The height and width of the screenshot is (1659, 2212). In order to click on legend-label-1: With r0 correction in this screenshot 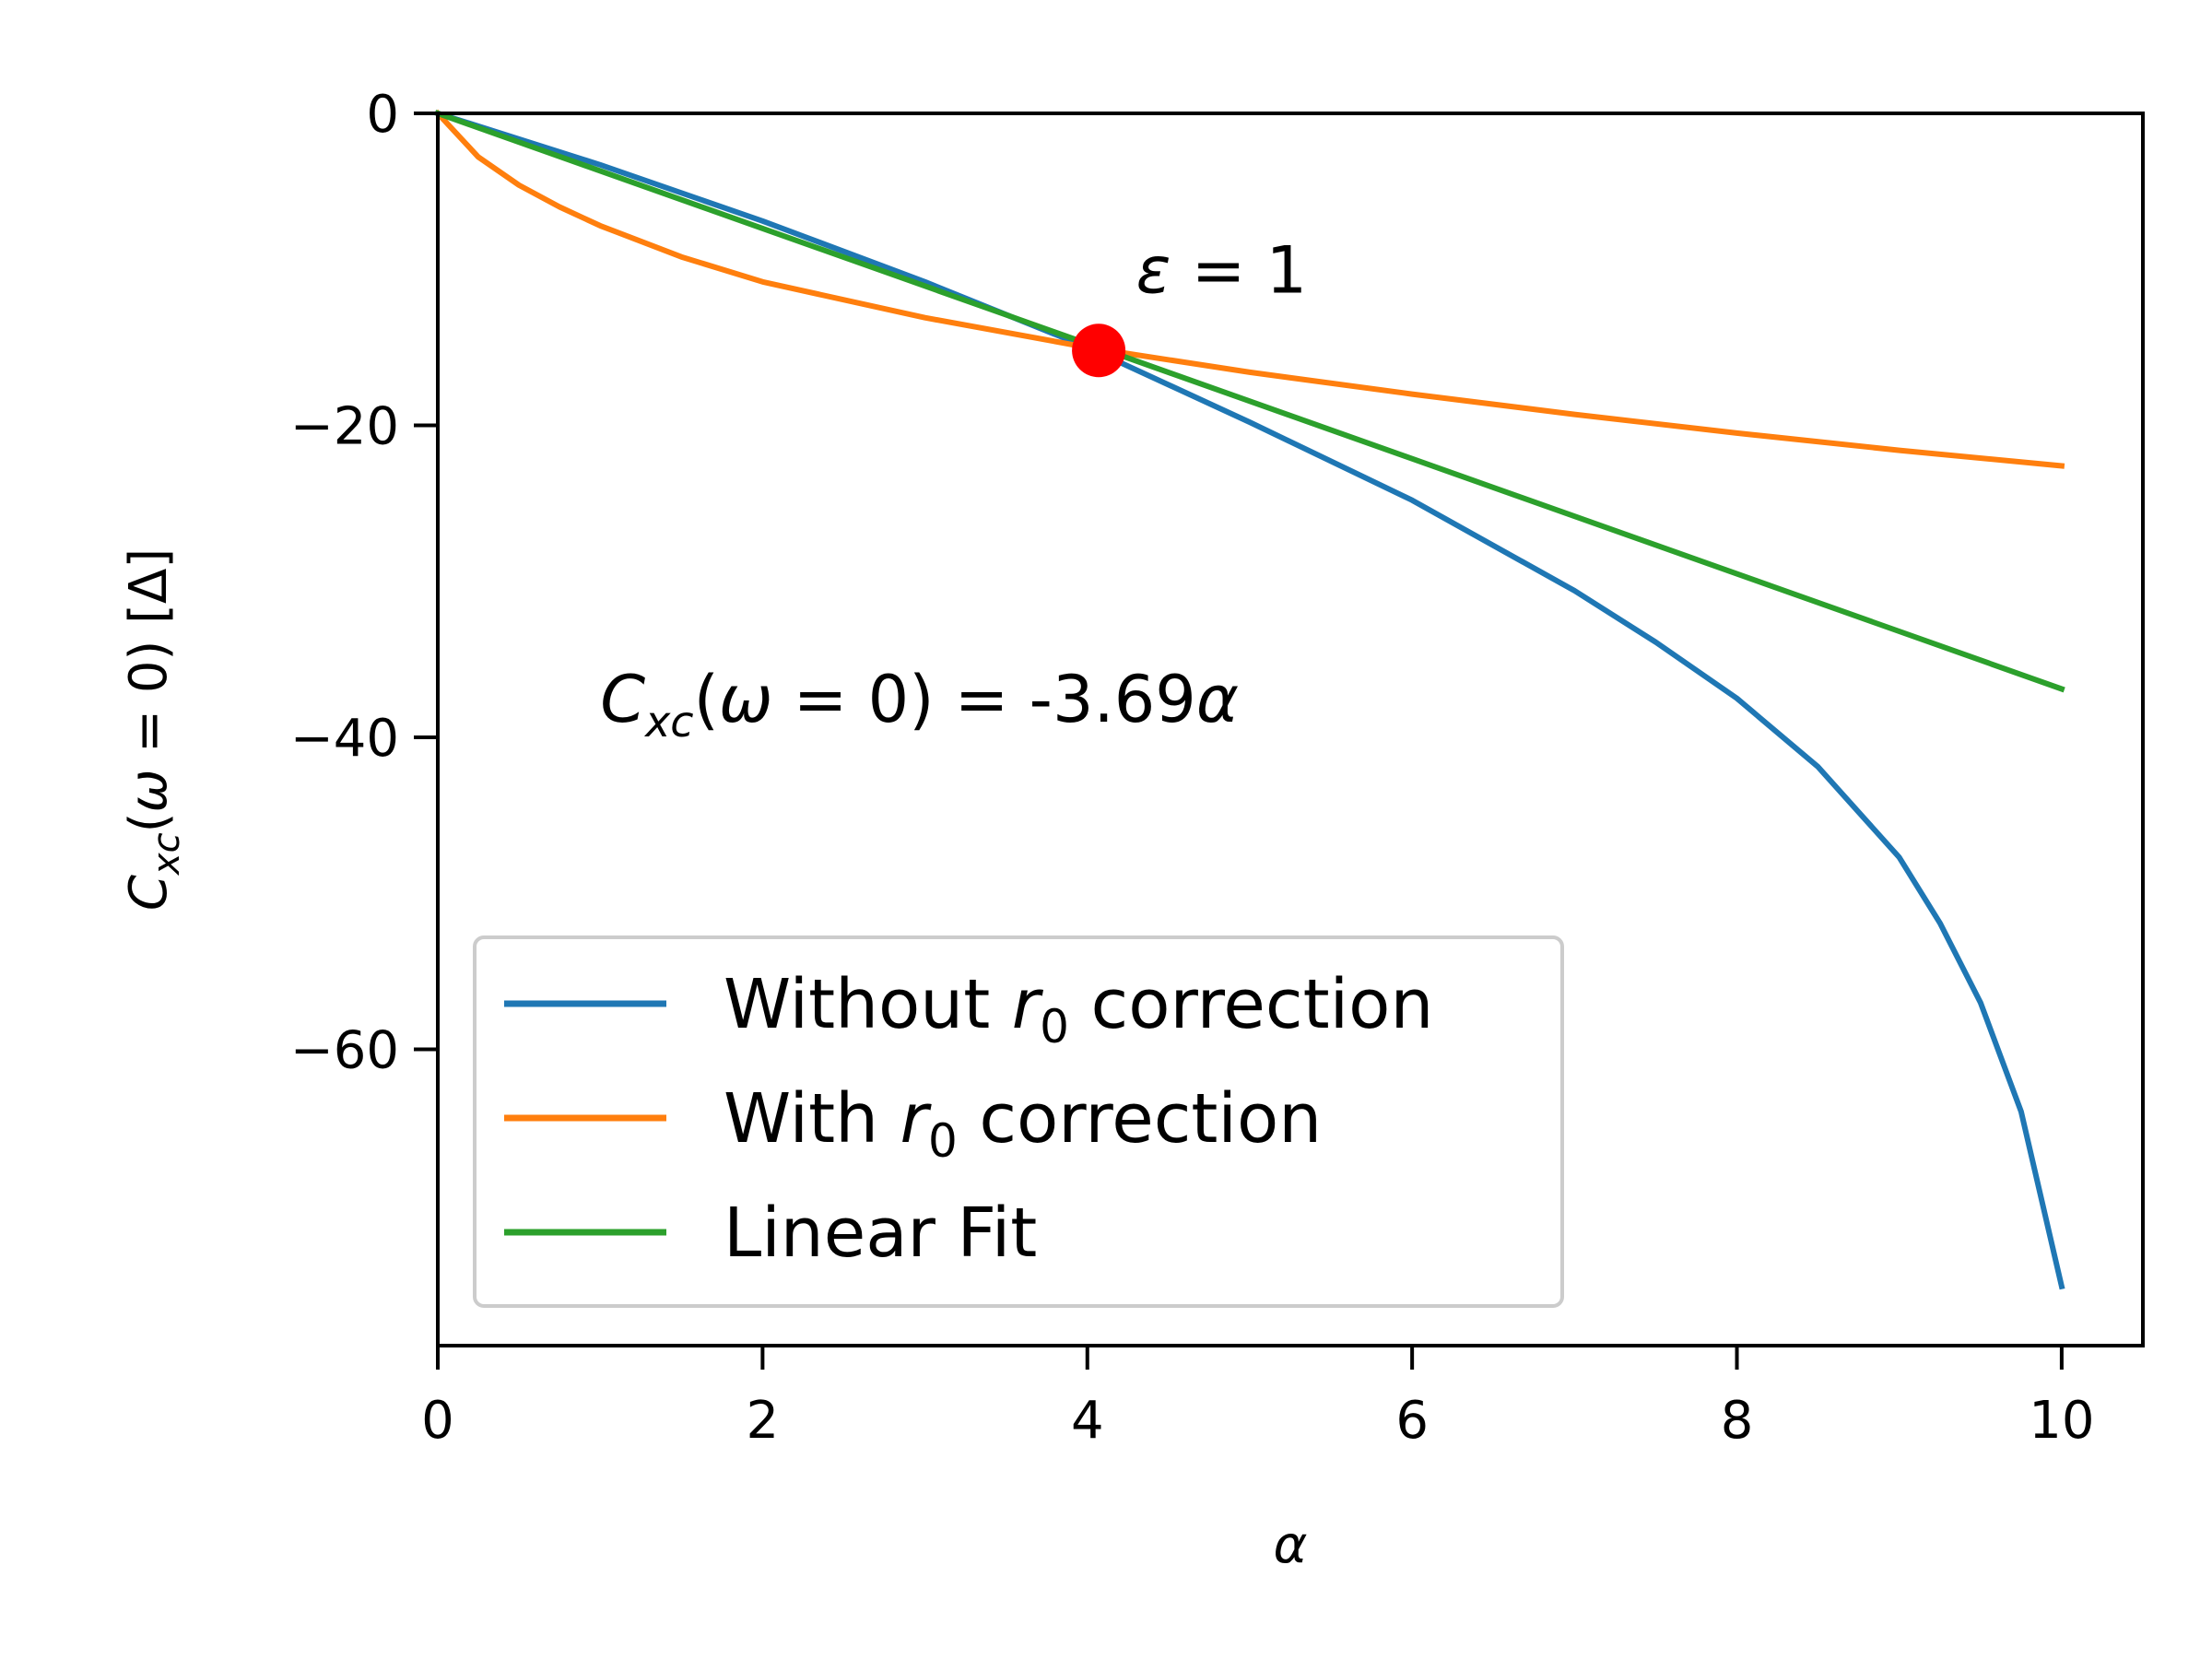, I will do `click(1023, 1123)`.